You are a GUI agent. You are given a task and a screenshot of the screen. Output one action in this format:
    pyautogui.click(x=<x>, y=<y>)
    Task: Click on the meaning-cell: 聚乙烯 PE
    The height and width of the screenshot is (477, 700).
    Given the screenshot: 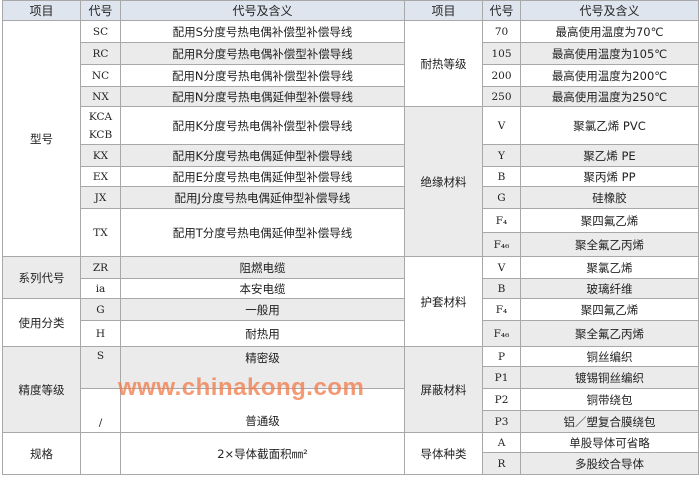 What is the action you would take?
    pyautogui.click(x=609, y=155)
    